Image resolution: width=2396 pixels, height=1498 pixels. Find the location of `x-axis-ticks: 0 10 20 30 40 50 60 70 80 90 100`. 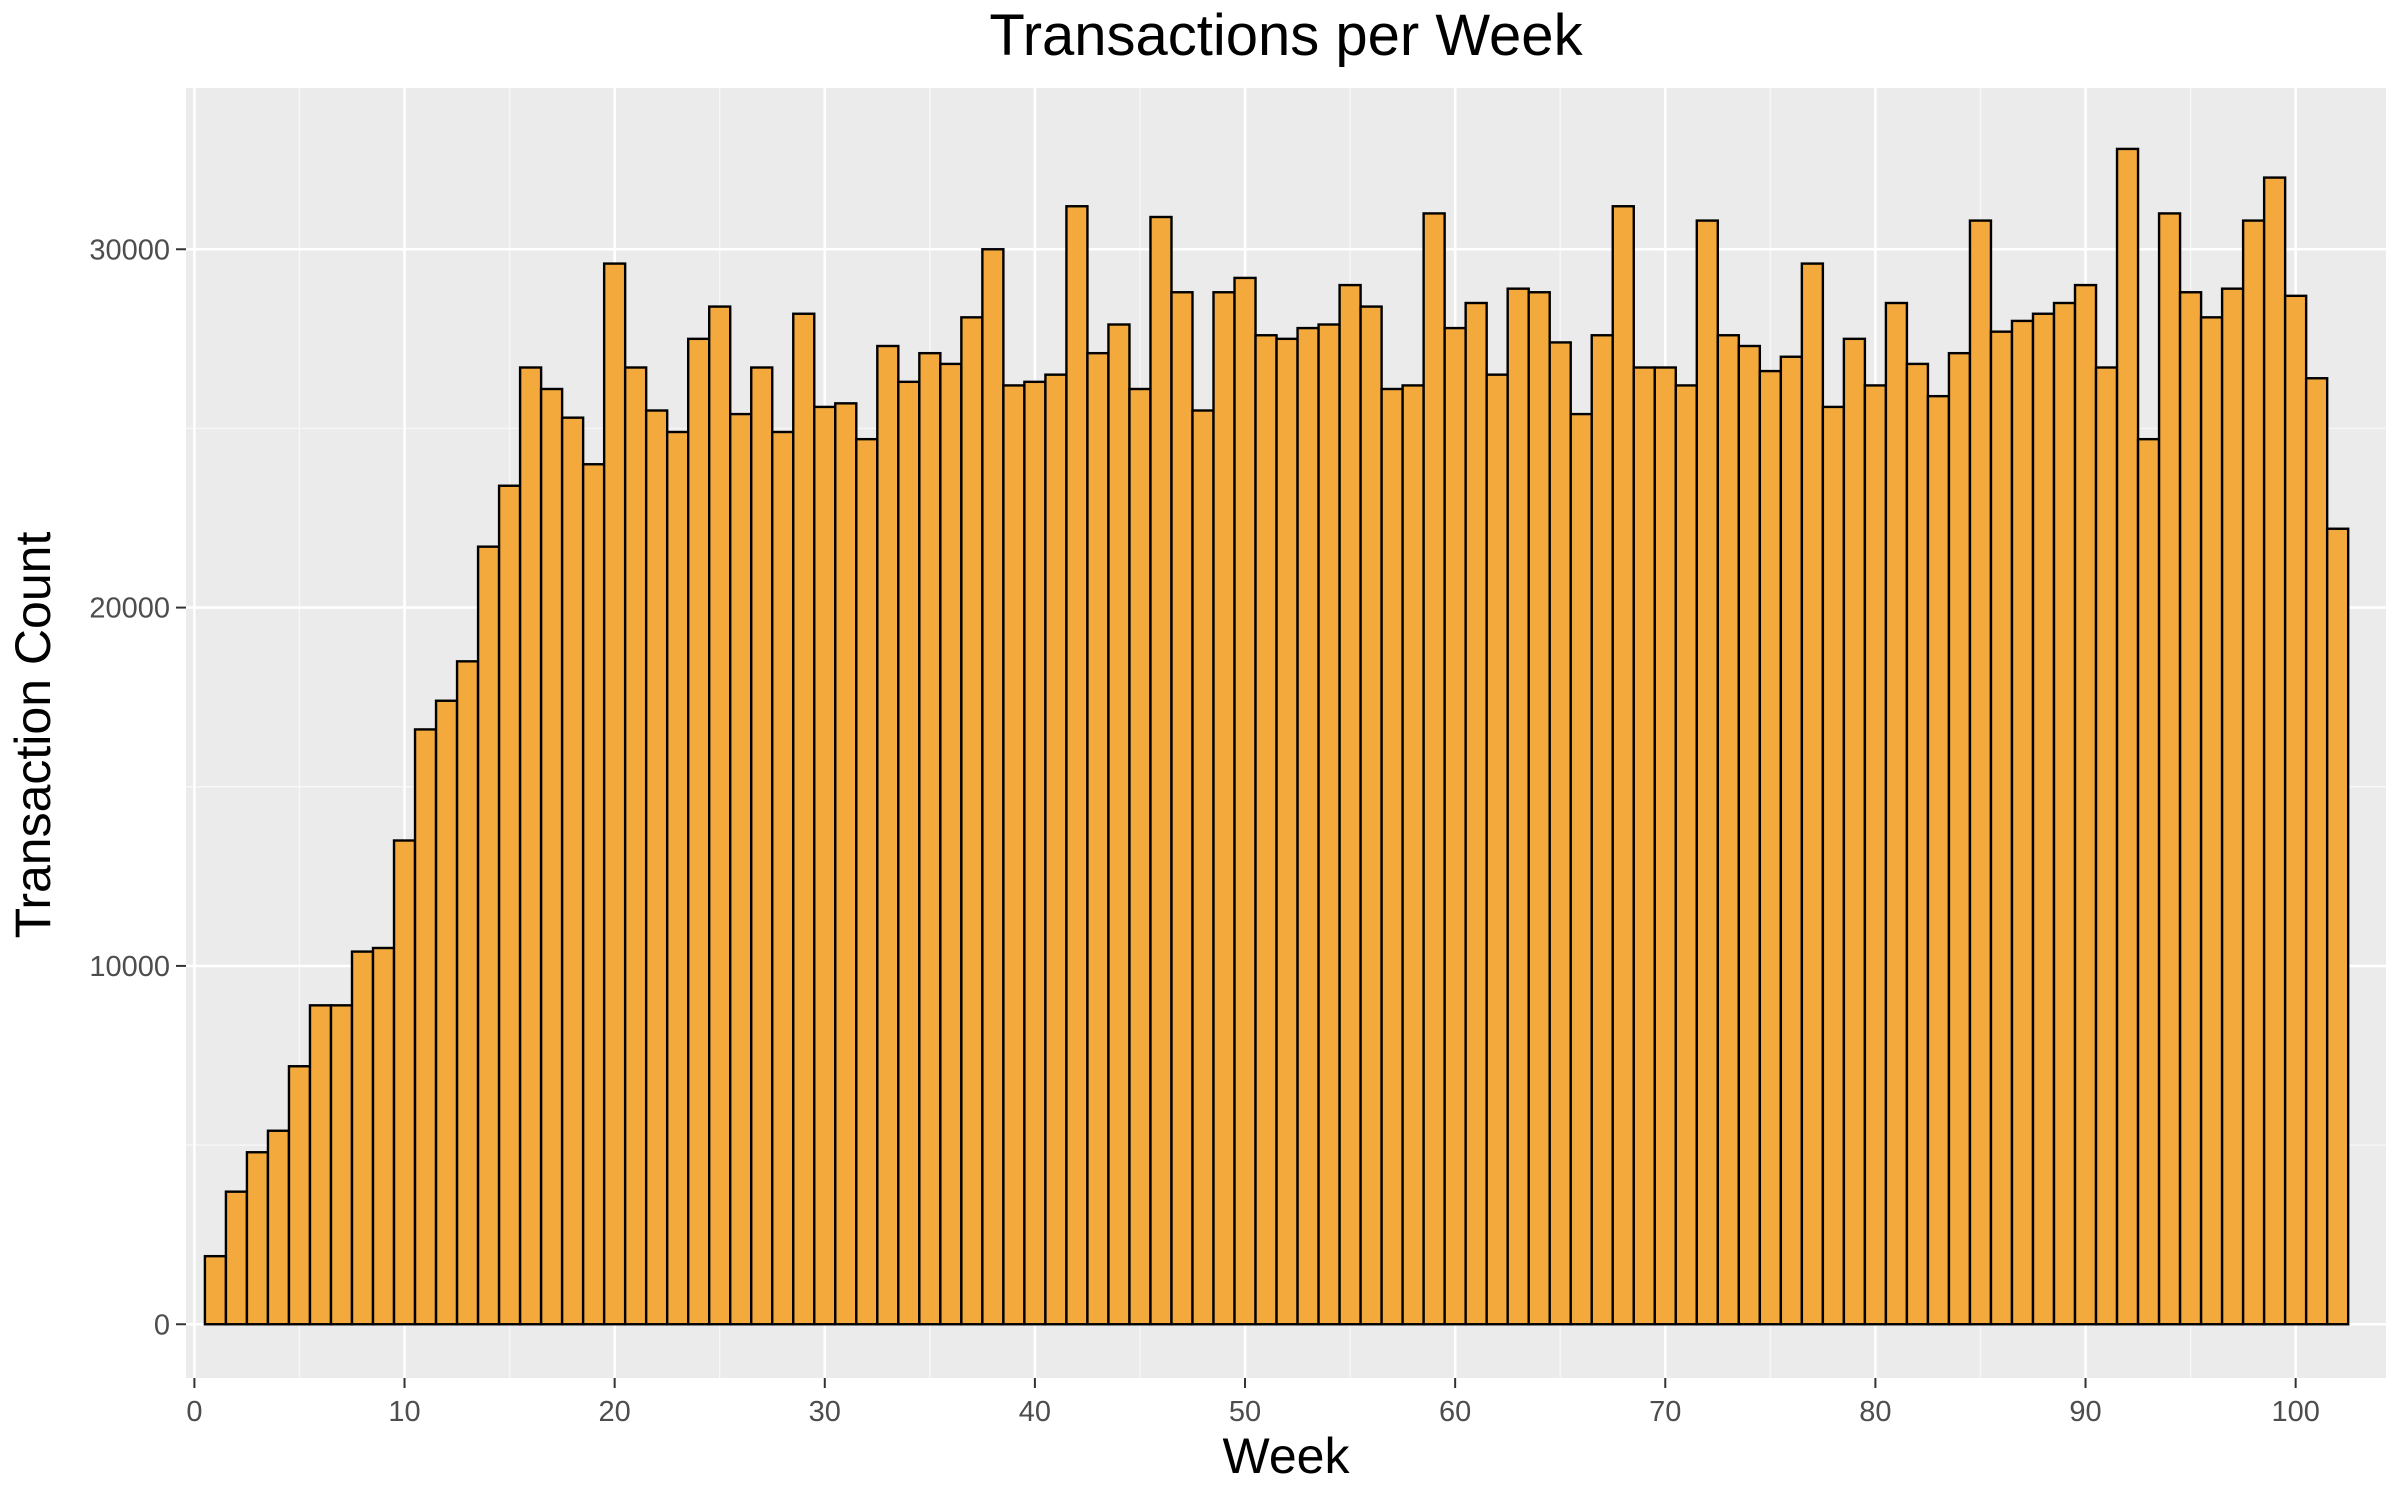

x-axis-ticks: 0 10 20 30 40 50 60 70 80 90 100 is located at coordinates (1253, 1403).